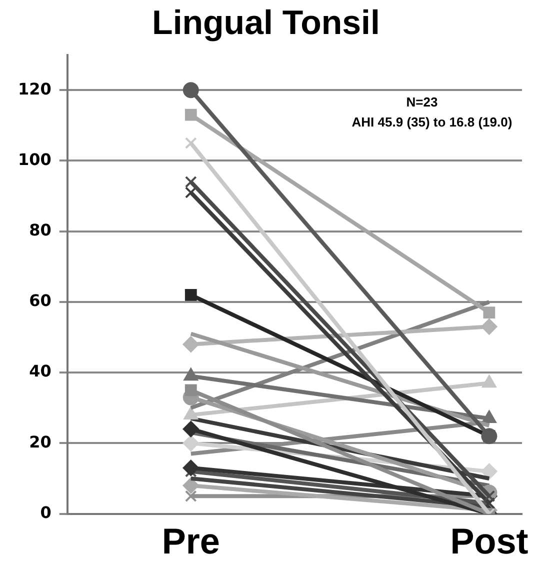  I want to click on y-tick-label: 40, so click(40, 371).